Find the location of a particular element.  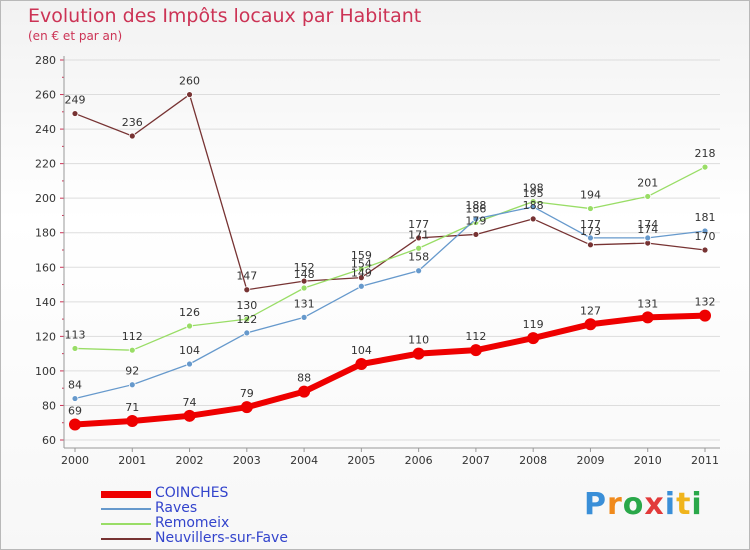

x-tick-label: 2011 is located at coordinates (705, 460).